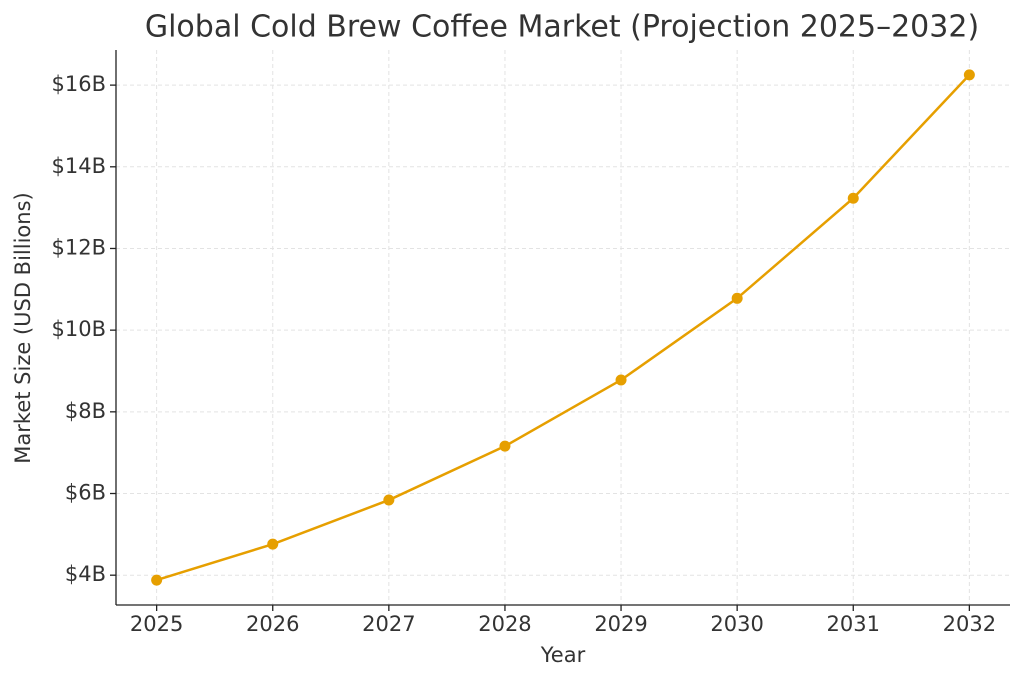 Image resolution: width=1024 pixels, height=683 pixels. Describe the element at coordinates (620, 624) in the screenshot. I see `x-tick-label: 2029` at that location.